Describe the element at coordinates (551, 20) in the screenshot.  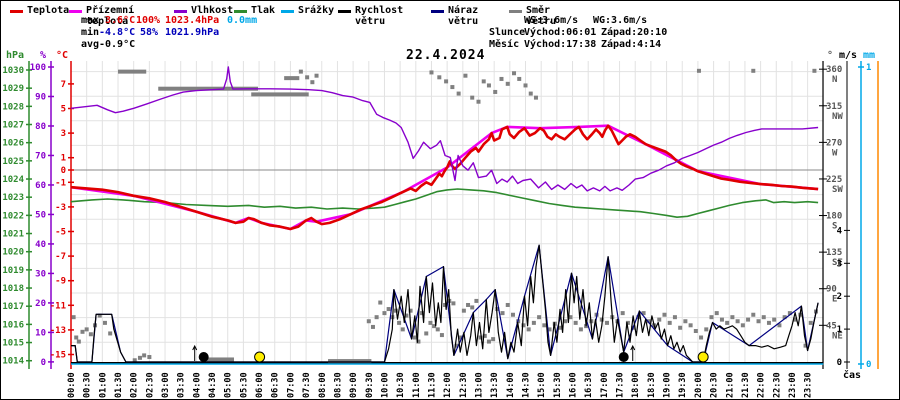
I see `stat-wind-speed: WS:3.6m/s` at that location.